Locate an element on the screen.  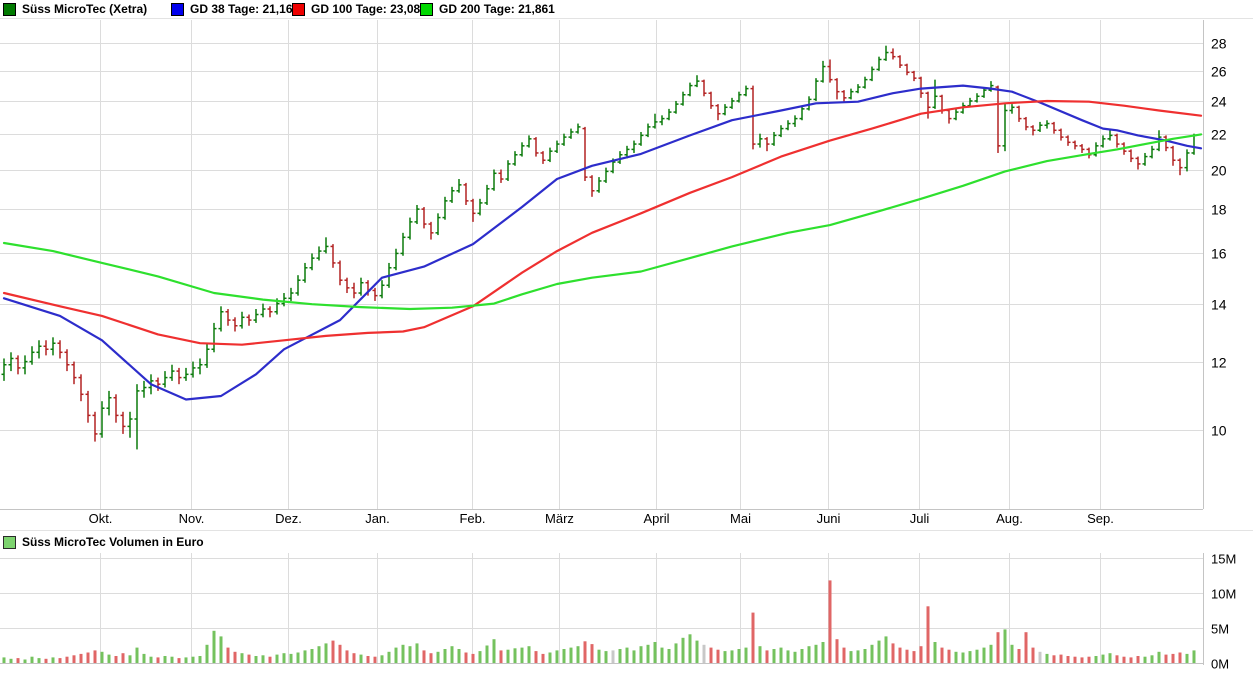
volume-tick-label: 0M is located at coordinates (1220, 664).